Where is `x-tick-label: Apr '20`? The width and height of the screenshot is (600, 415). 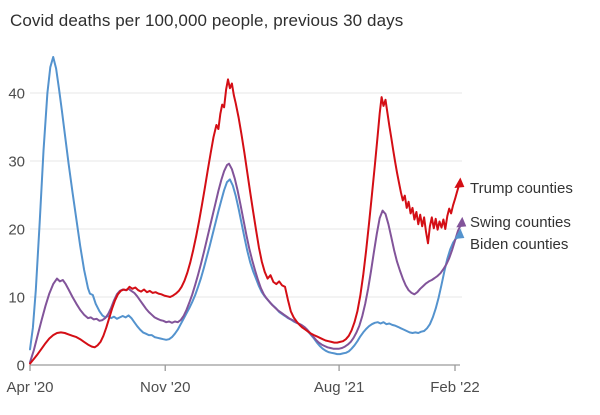 x-tick-label: Apr '20 is located at coordinates (29, 387).